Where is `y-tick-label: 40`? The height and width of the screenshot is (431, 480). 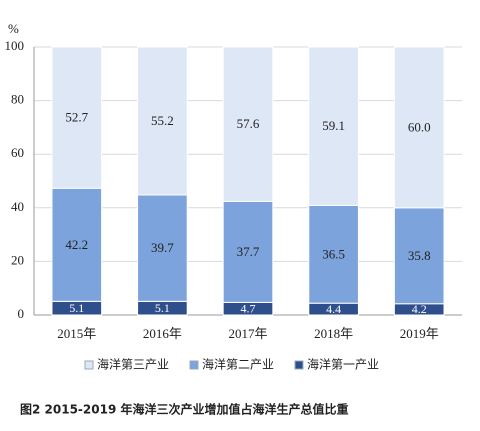
y-tick-label: 40 is located at coordinates (17, 206).